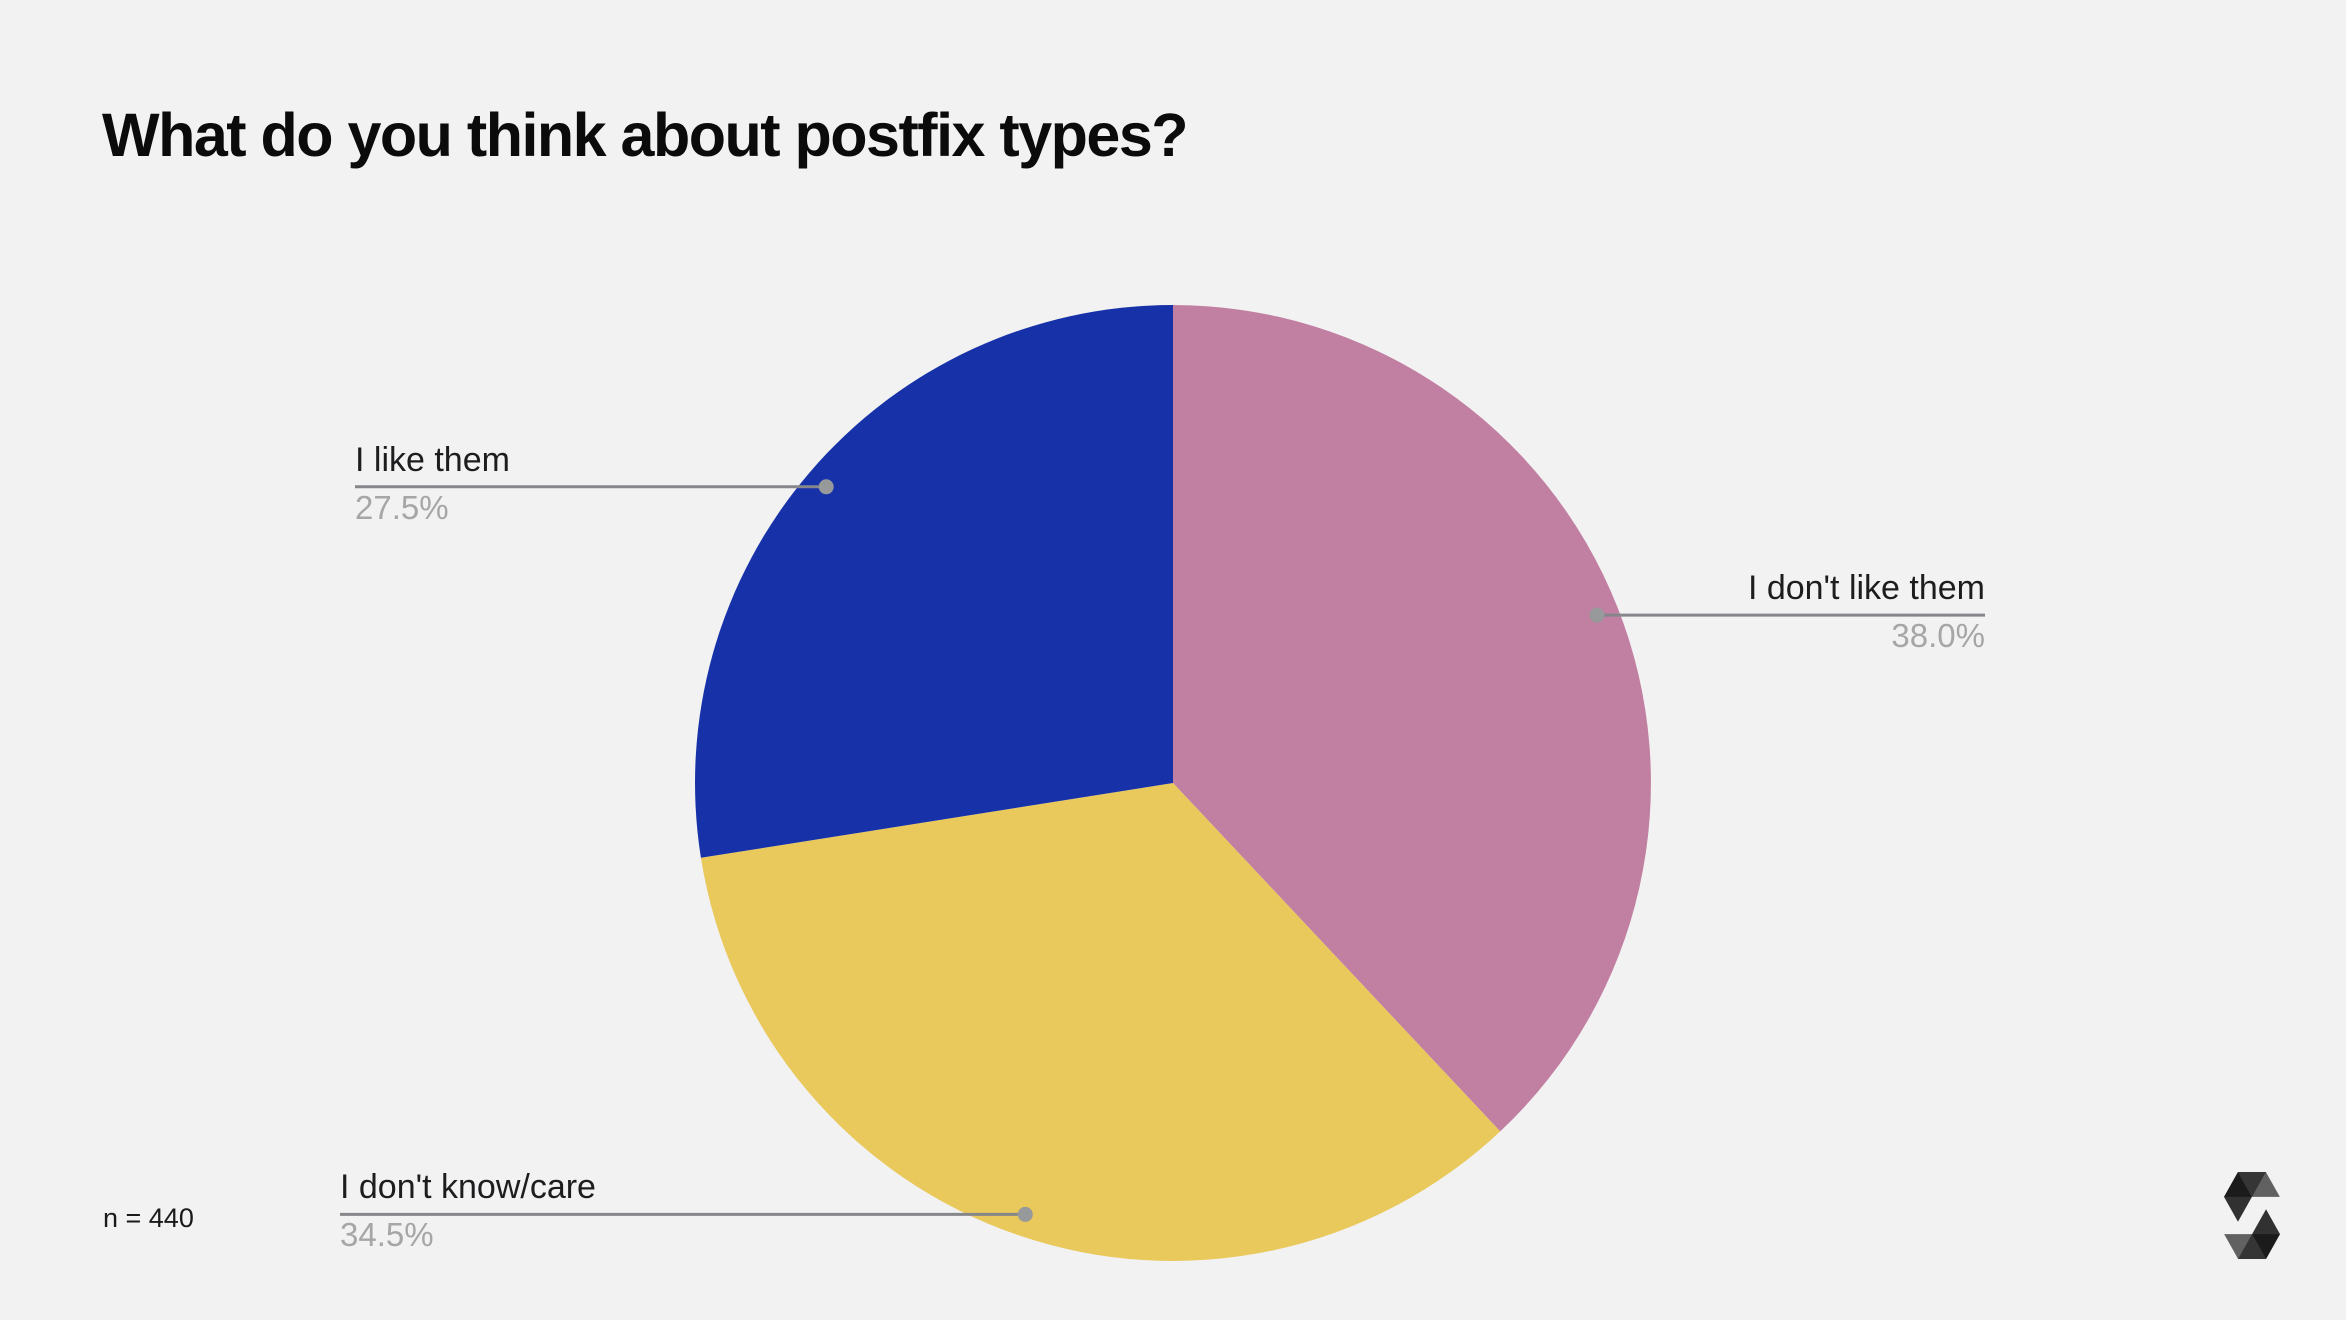  I want to click on leader-dot-i-like-them, so click(826, 487).